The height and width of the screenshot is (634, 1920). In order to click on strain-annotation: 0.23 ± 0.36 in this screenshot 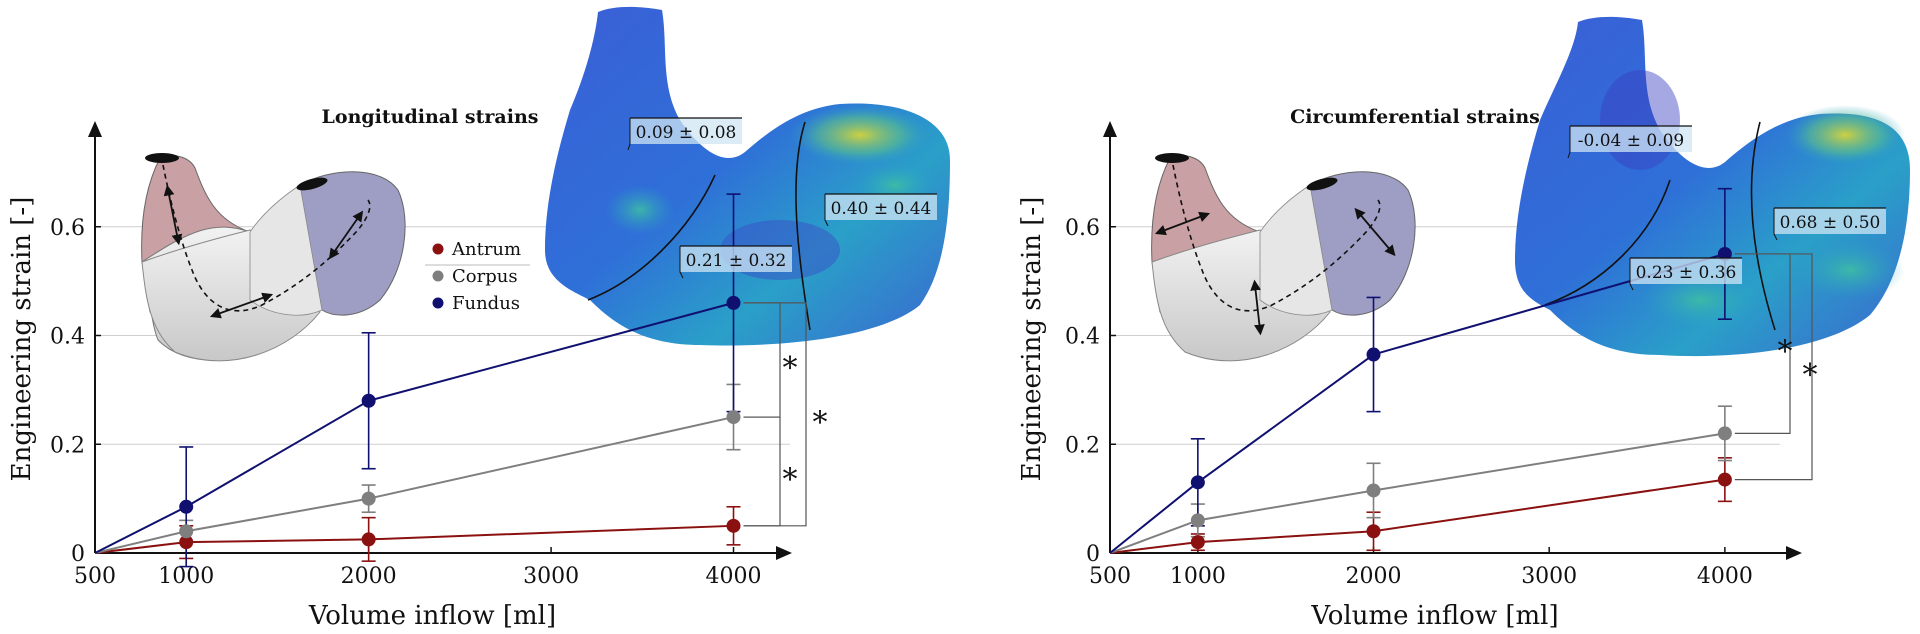, I will do `click(1685, 274)`.